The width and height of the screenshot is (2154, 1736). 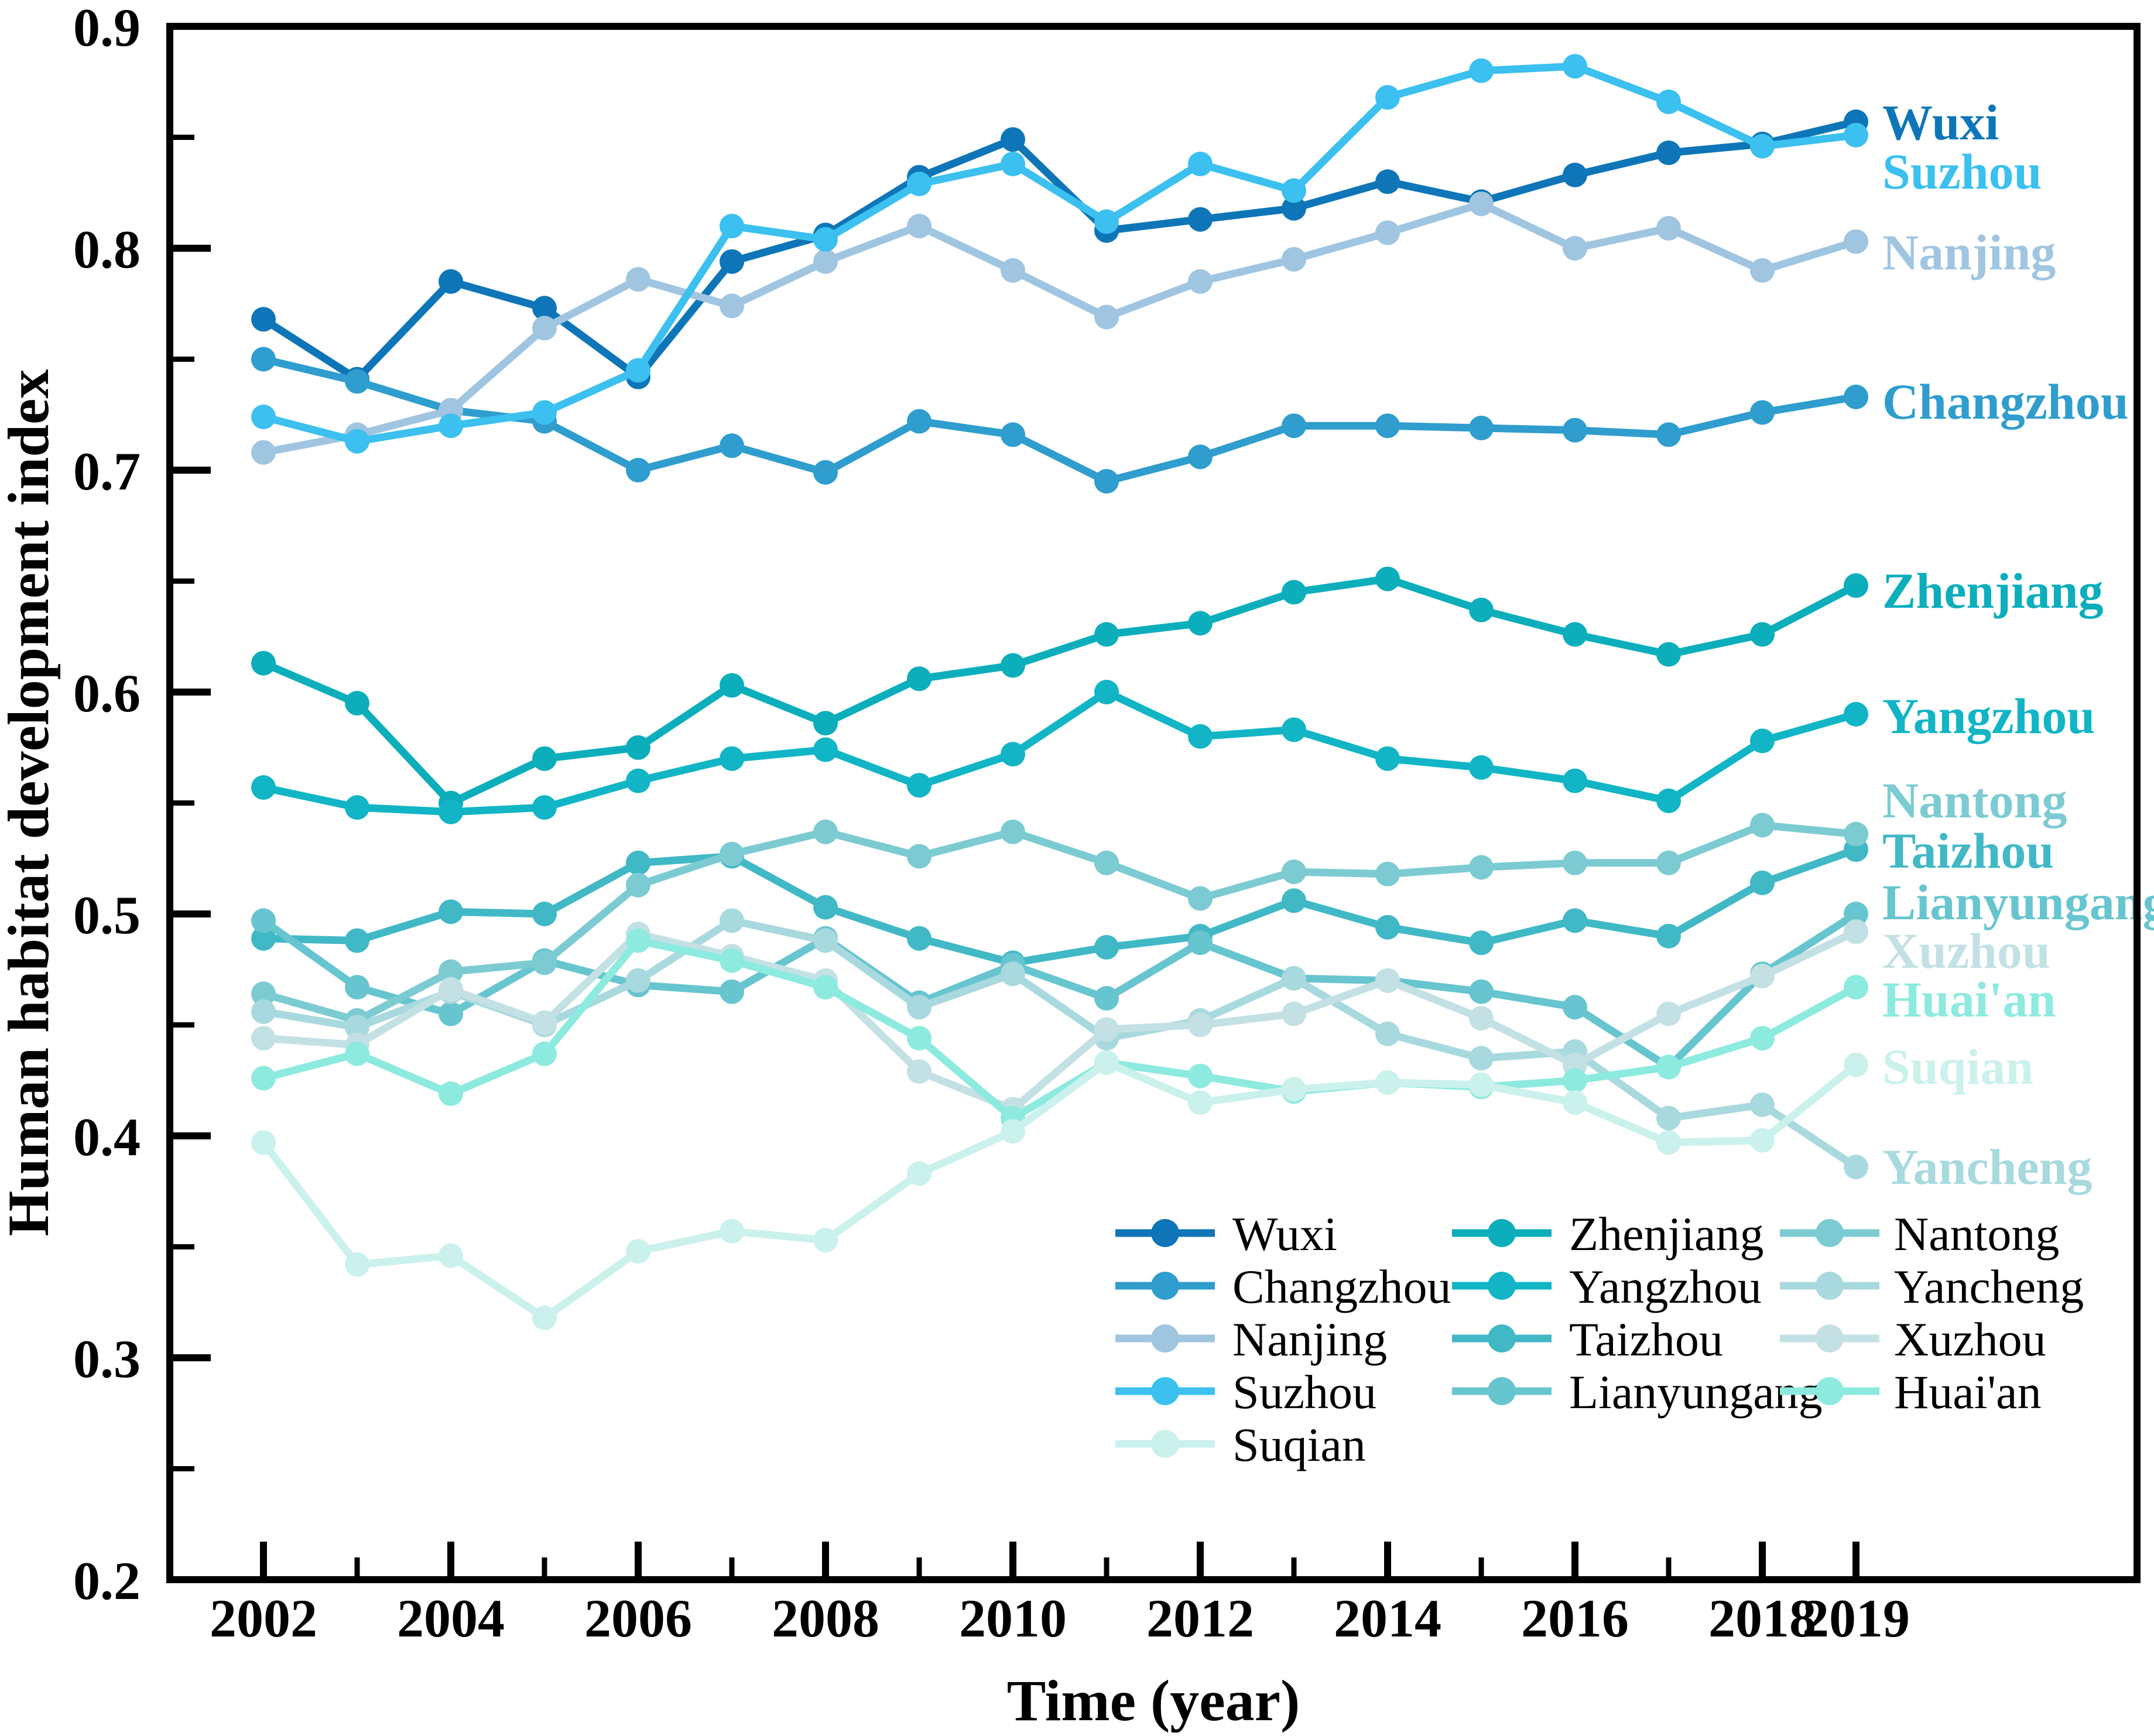 I want to click on data-point-zhenjiang-2018, so click(x=1762, y=634).